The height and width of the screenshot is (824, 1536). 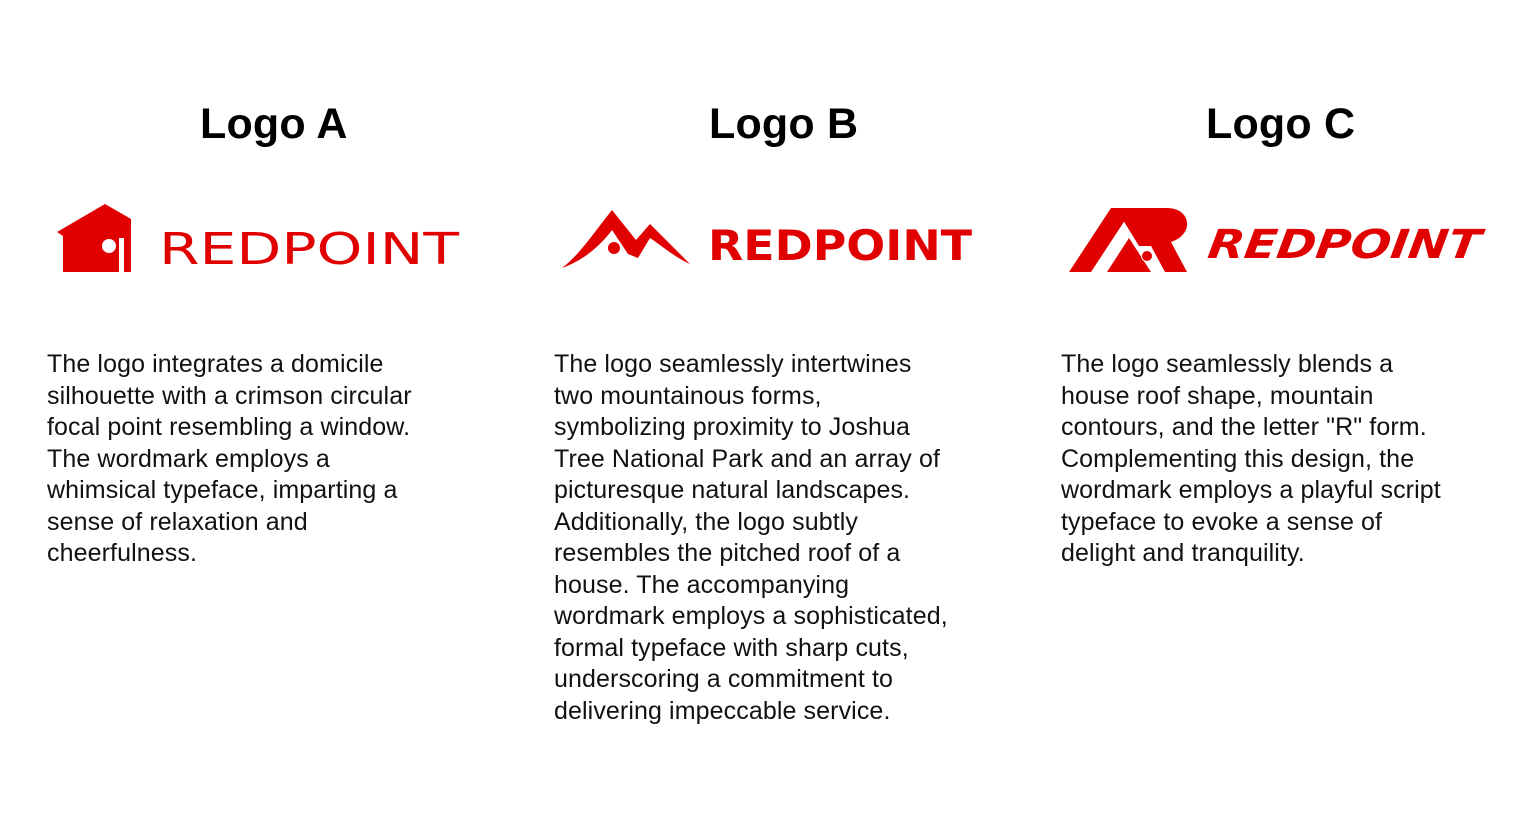 What do you see at coordinates (274, 124) in the screenshot?
I see `logo-a-title: Logo A` at bounding box center [274, 124].